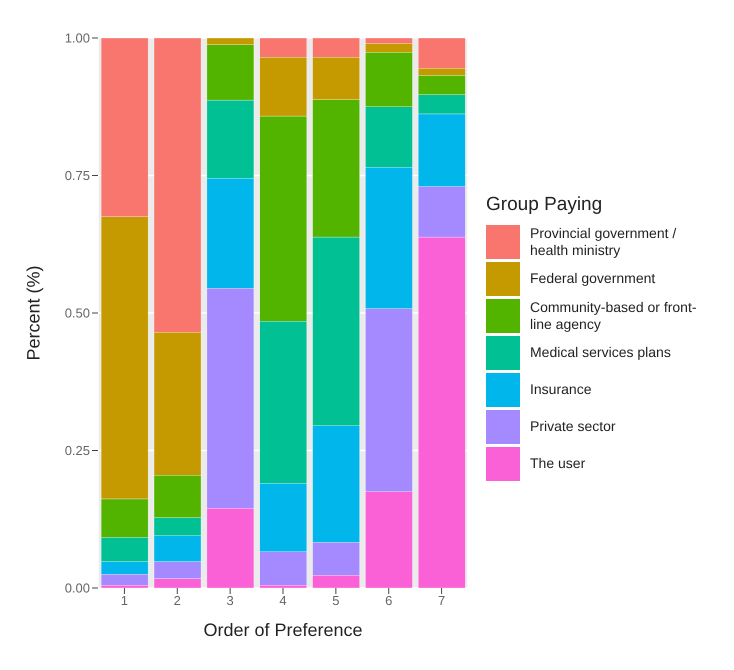  Describe the element at coordinates (124, 600) in the screenshot. I see `x-tick-label: 1` at that location.